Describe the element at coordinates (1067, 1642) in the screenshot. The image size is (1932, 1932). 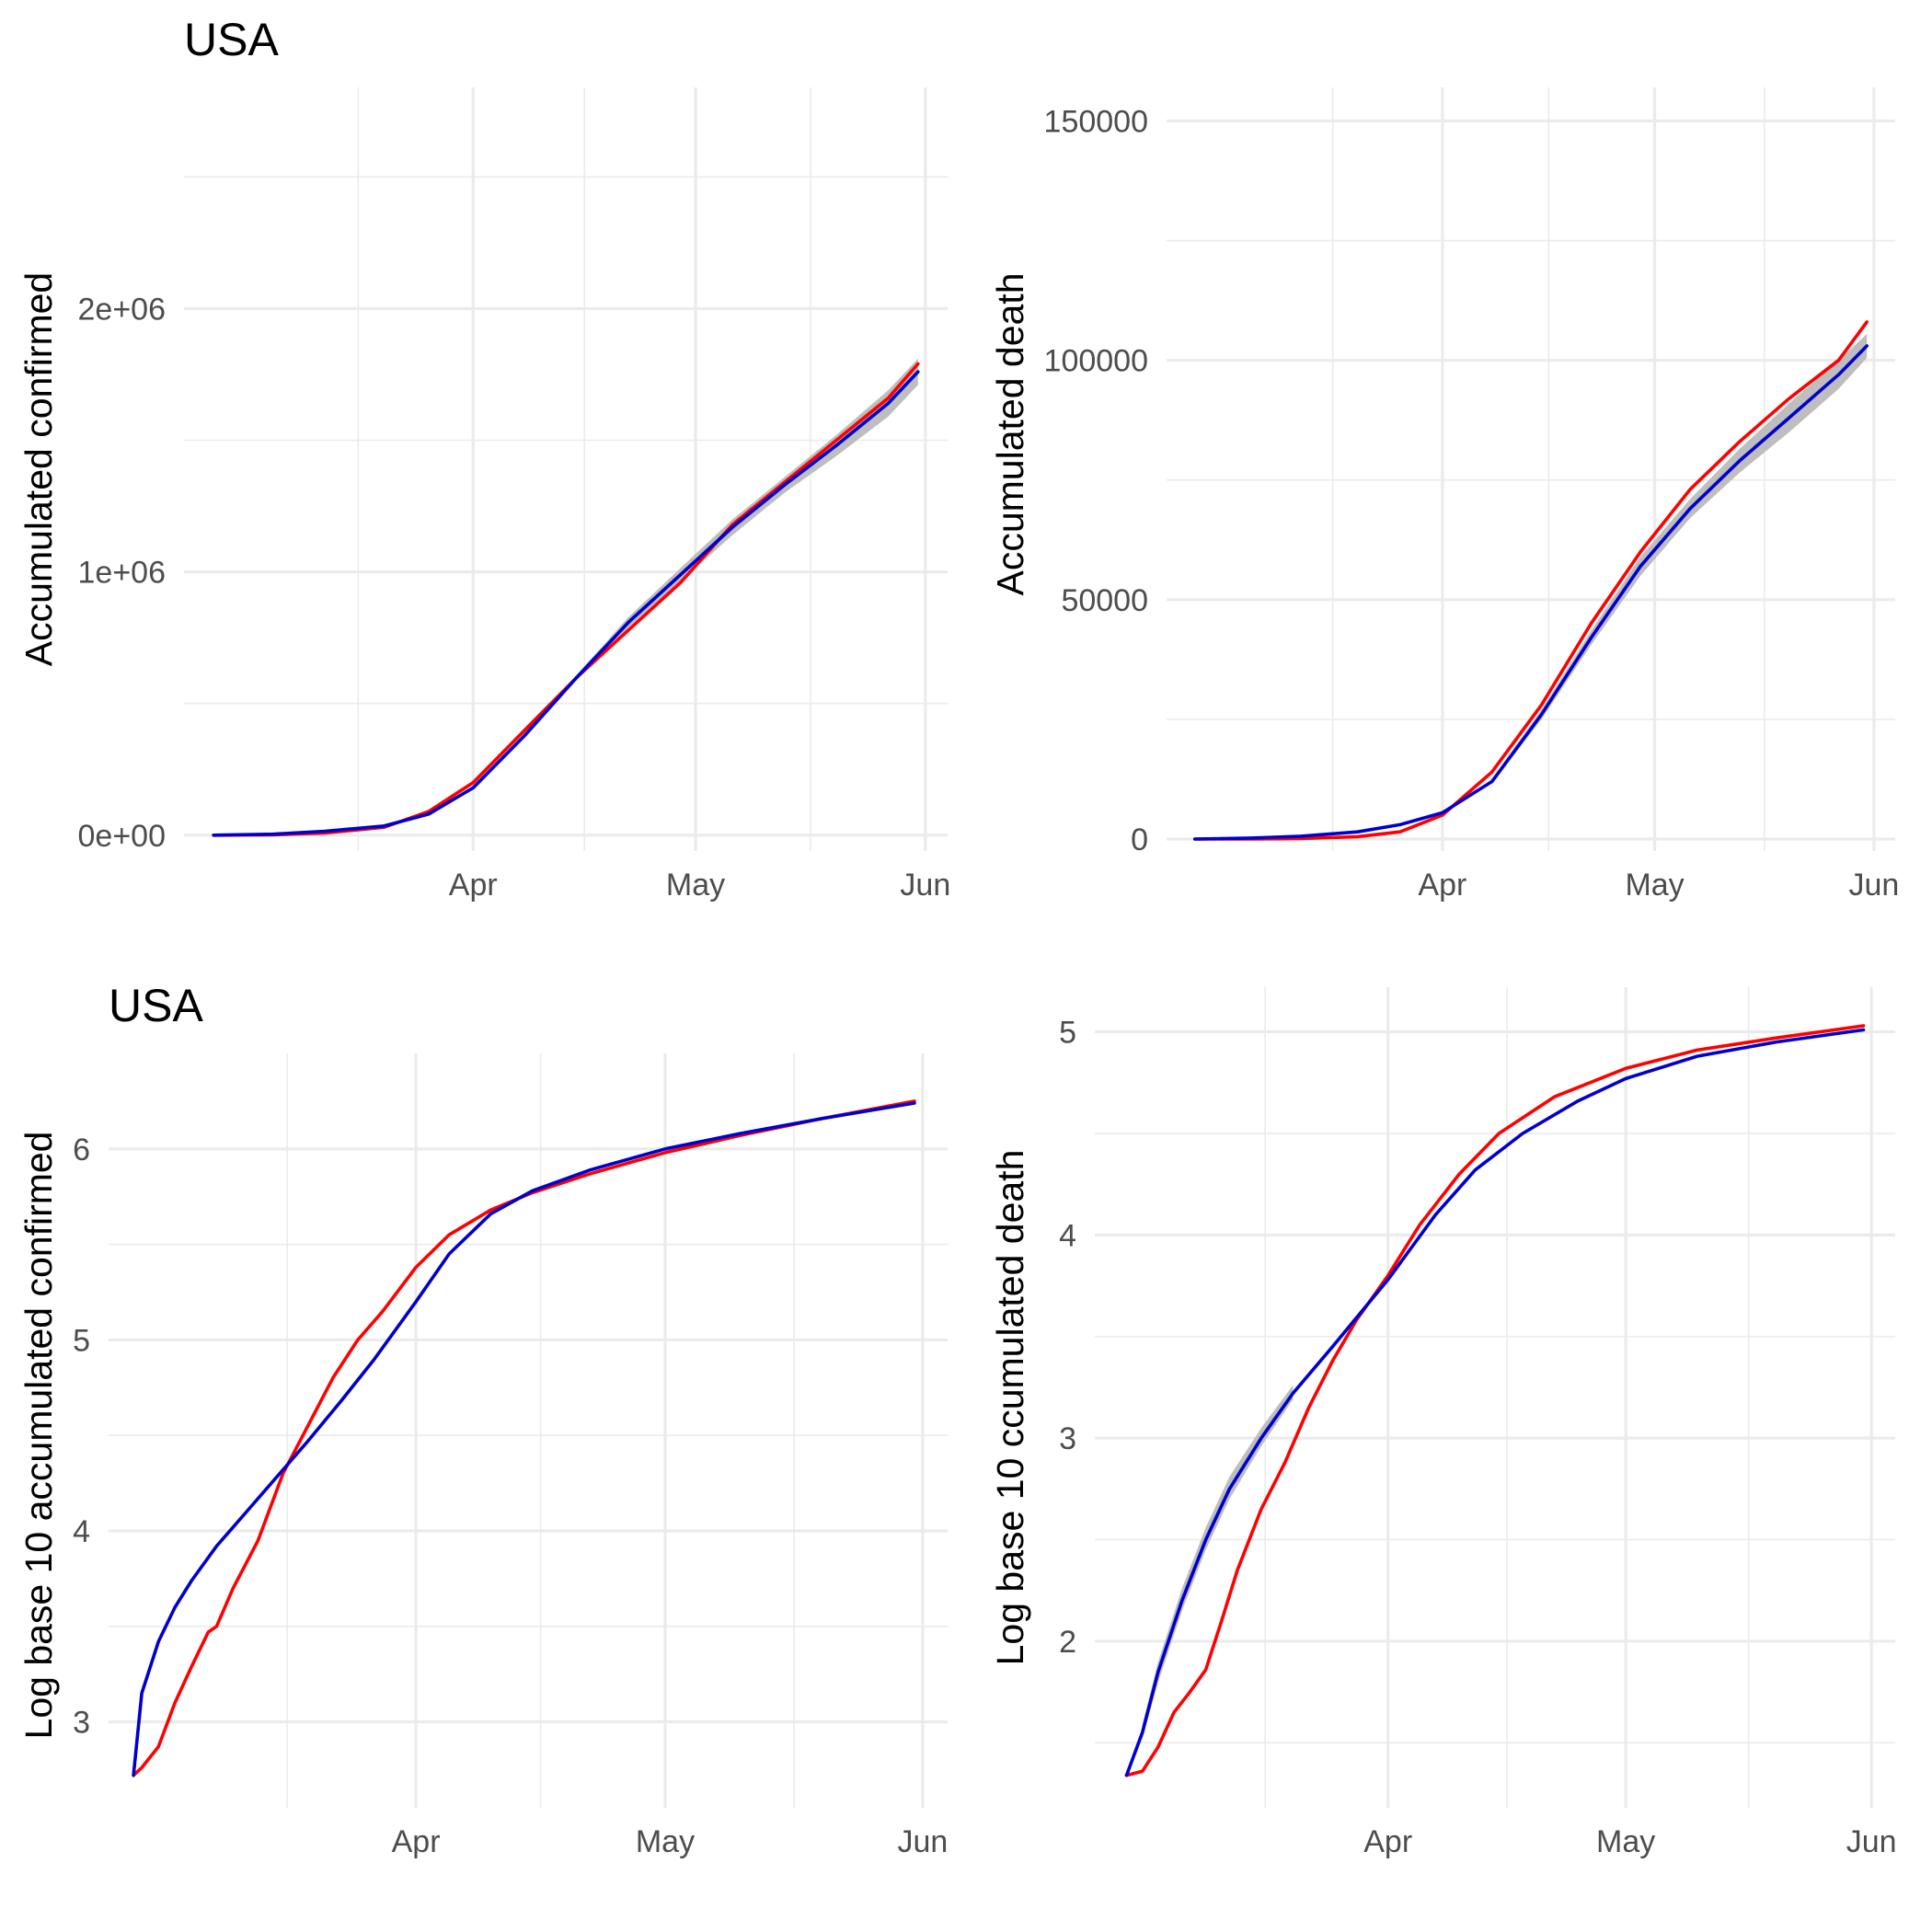
I see `y-tick-label: 2` at that location.